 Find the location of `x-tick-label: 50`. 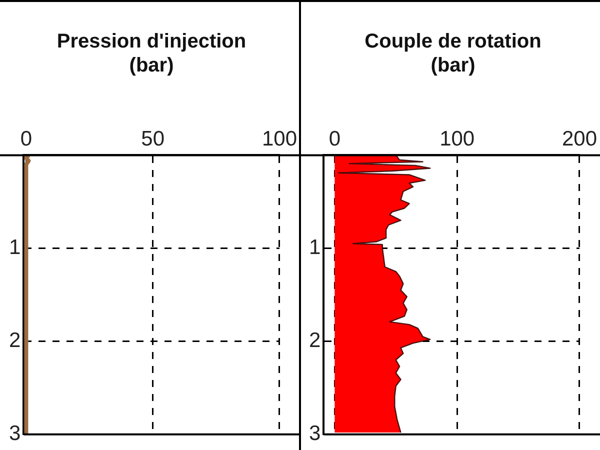

x-tick-label: 50 is located at coordinates (153, 138).